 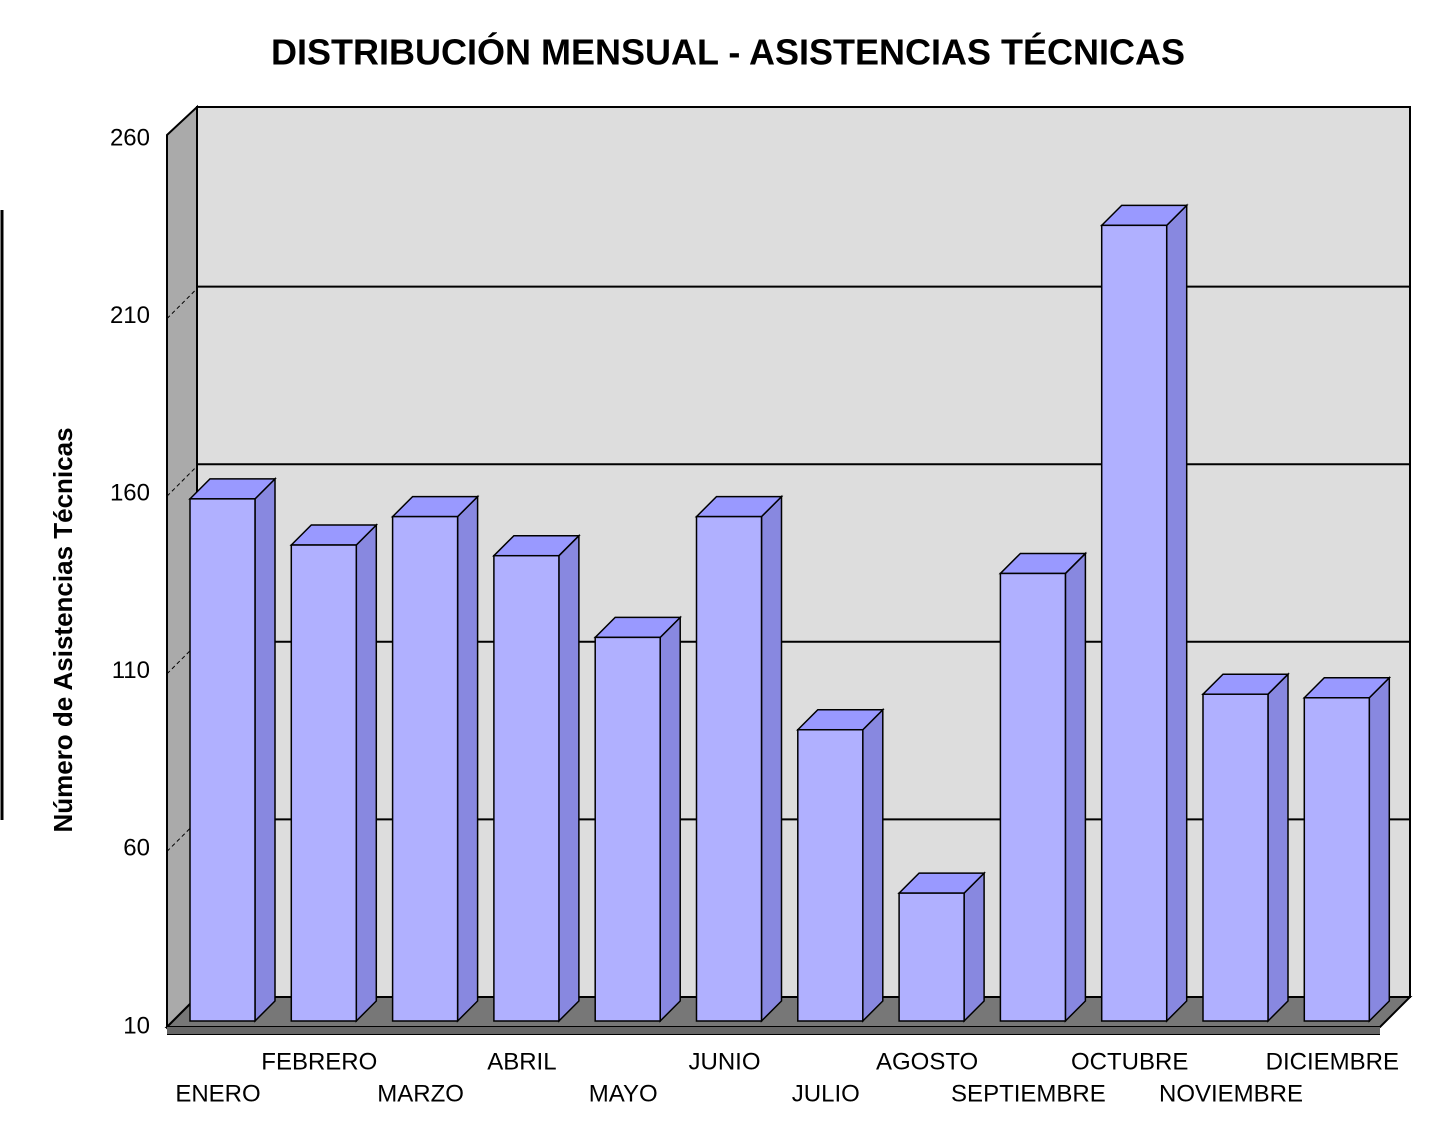 What do you see at coordinates (217, 1093) in the screenshot?
I see `x-tick-label: ENERO` at bounding box center [217, 1093].